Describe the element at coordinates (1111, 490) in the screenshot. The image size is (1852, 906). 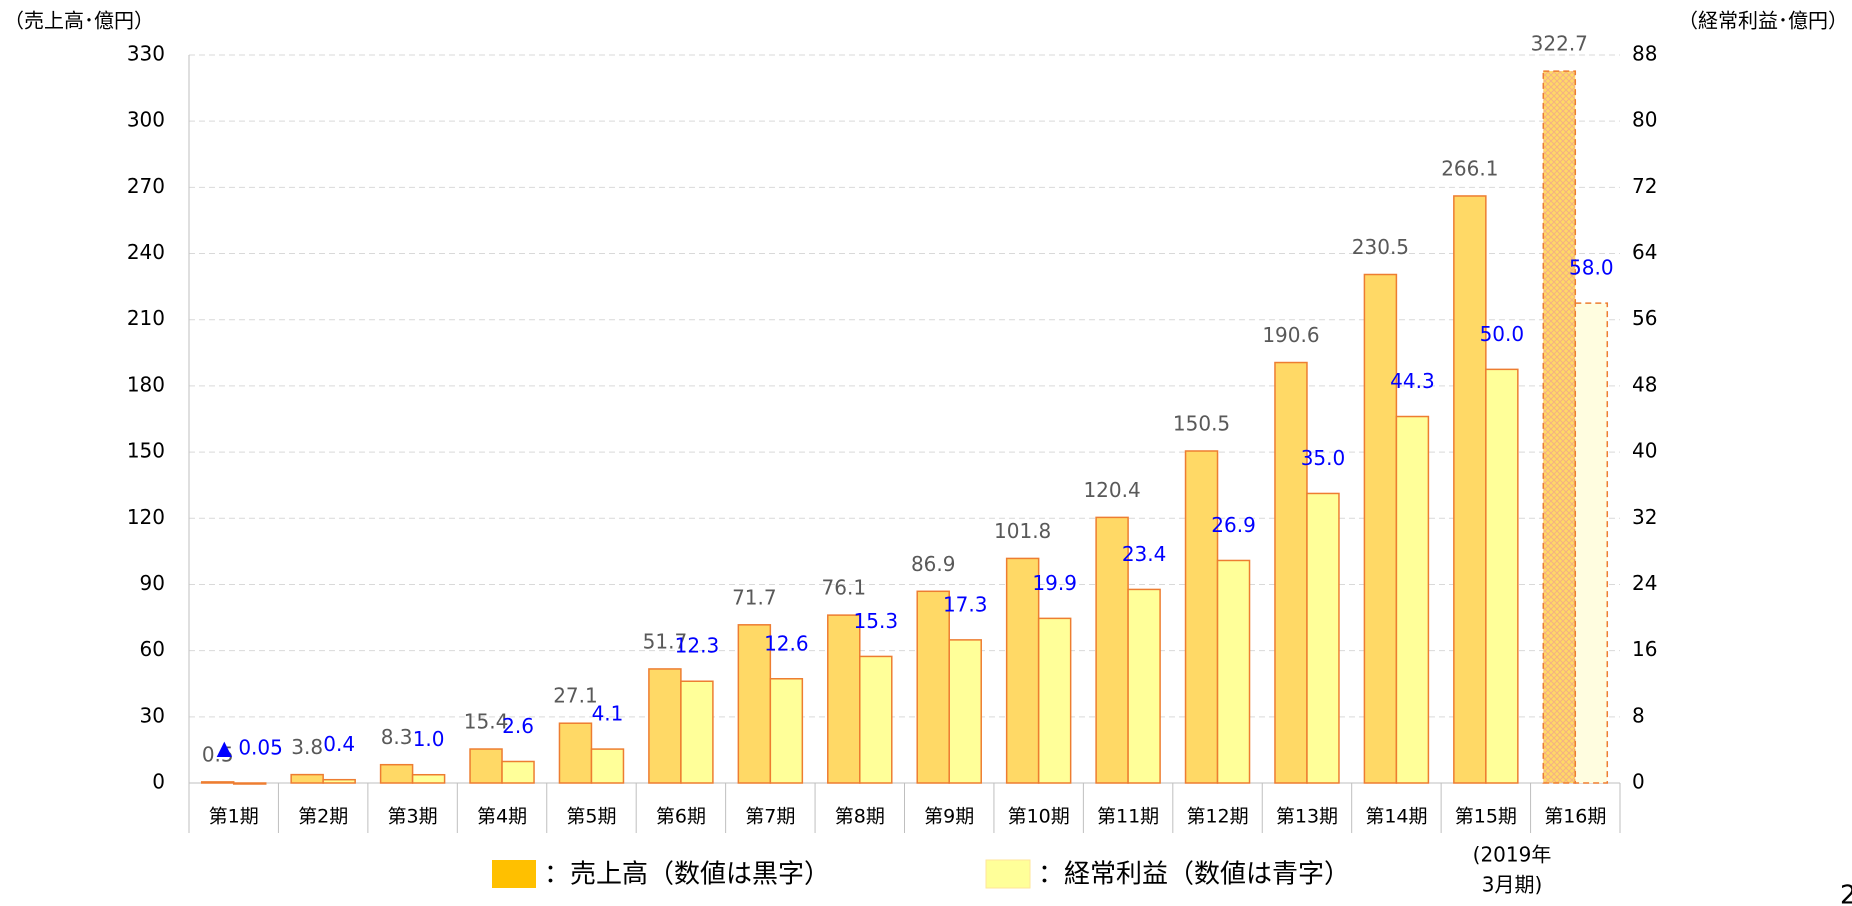
I see `value-label: 120.4` at that location.